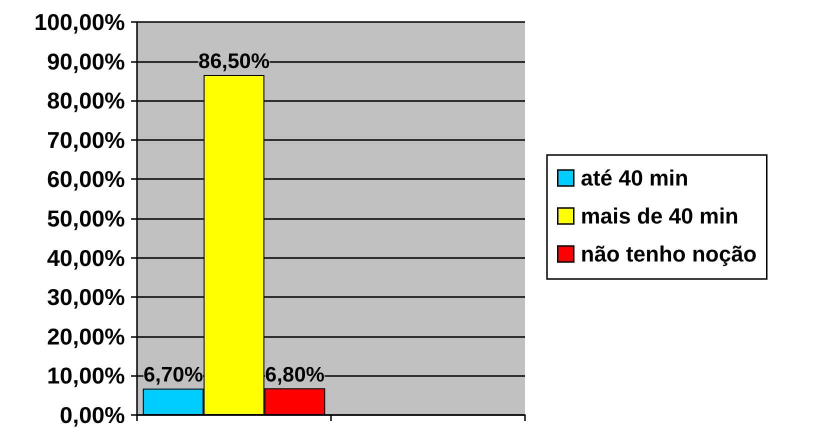  Describe the element at coordinates (173, 375) in the screenshot. I see `data-label: 6,70%` at that location.